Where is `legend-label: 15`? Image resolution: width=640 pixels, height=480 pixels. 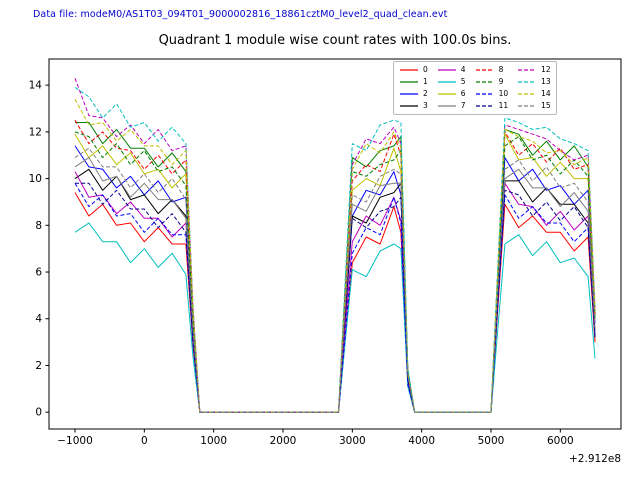
legend-label: 15 is located at coordinates (546, 105).